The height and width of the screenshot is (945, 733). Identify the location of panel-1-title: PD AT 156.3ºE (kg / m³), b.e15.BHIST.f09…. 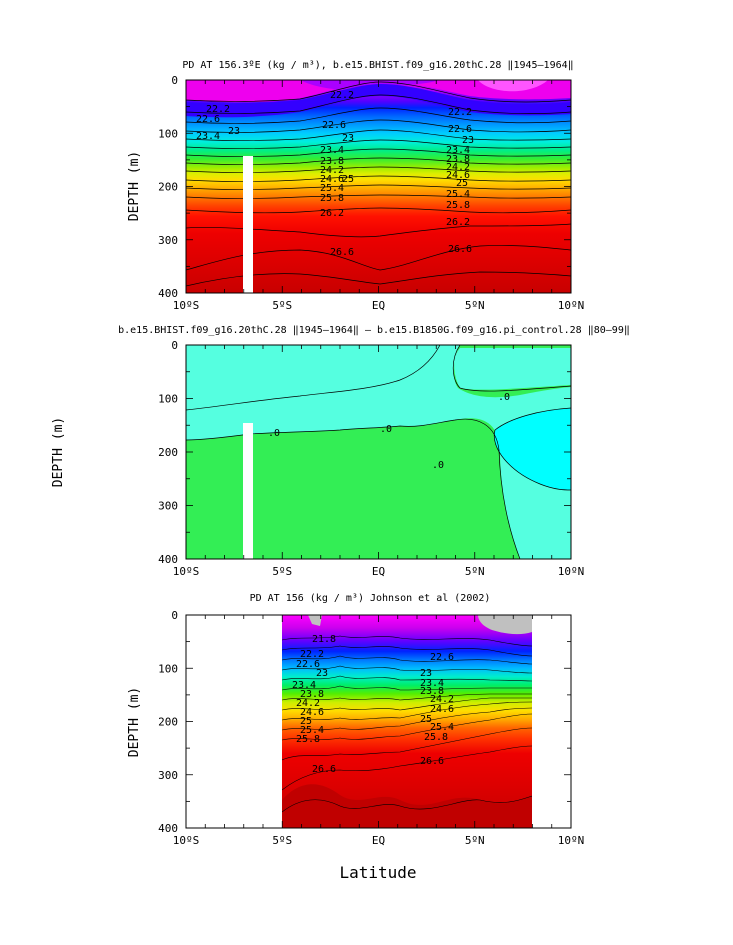
(377, 65).